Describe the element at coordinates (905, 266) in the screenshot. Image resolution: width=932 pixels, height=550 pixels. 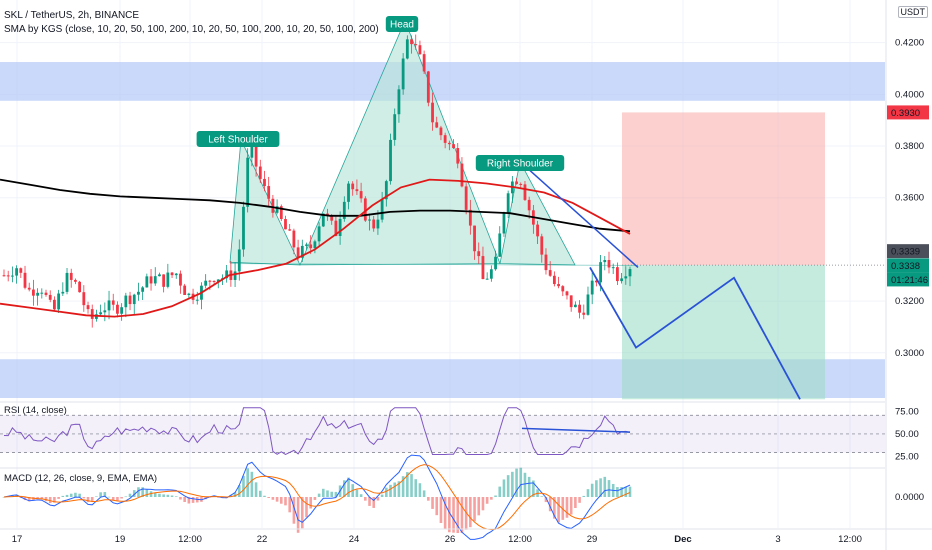
I see `price-badge-label: 0.3338` at that location.